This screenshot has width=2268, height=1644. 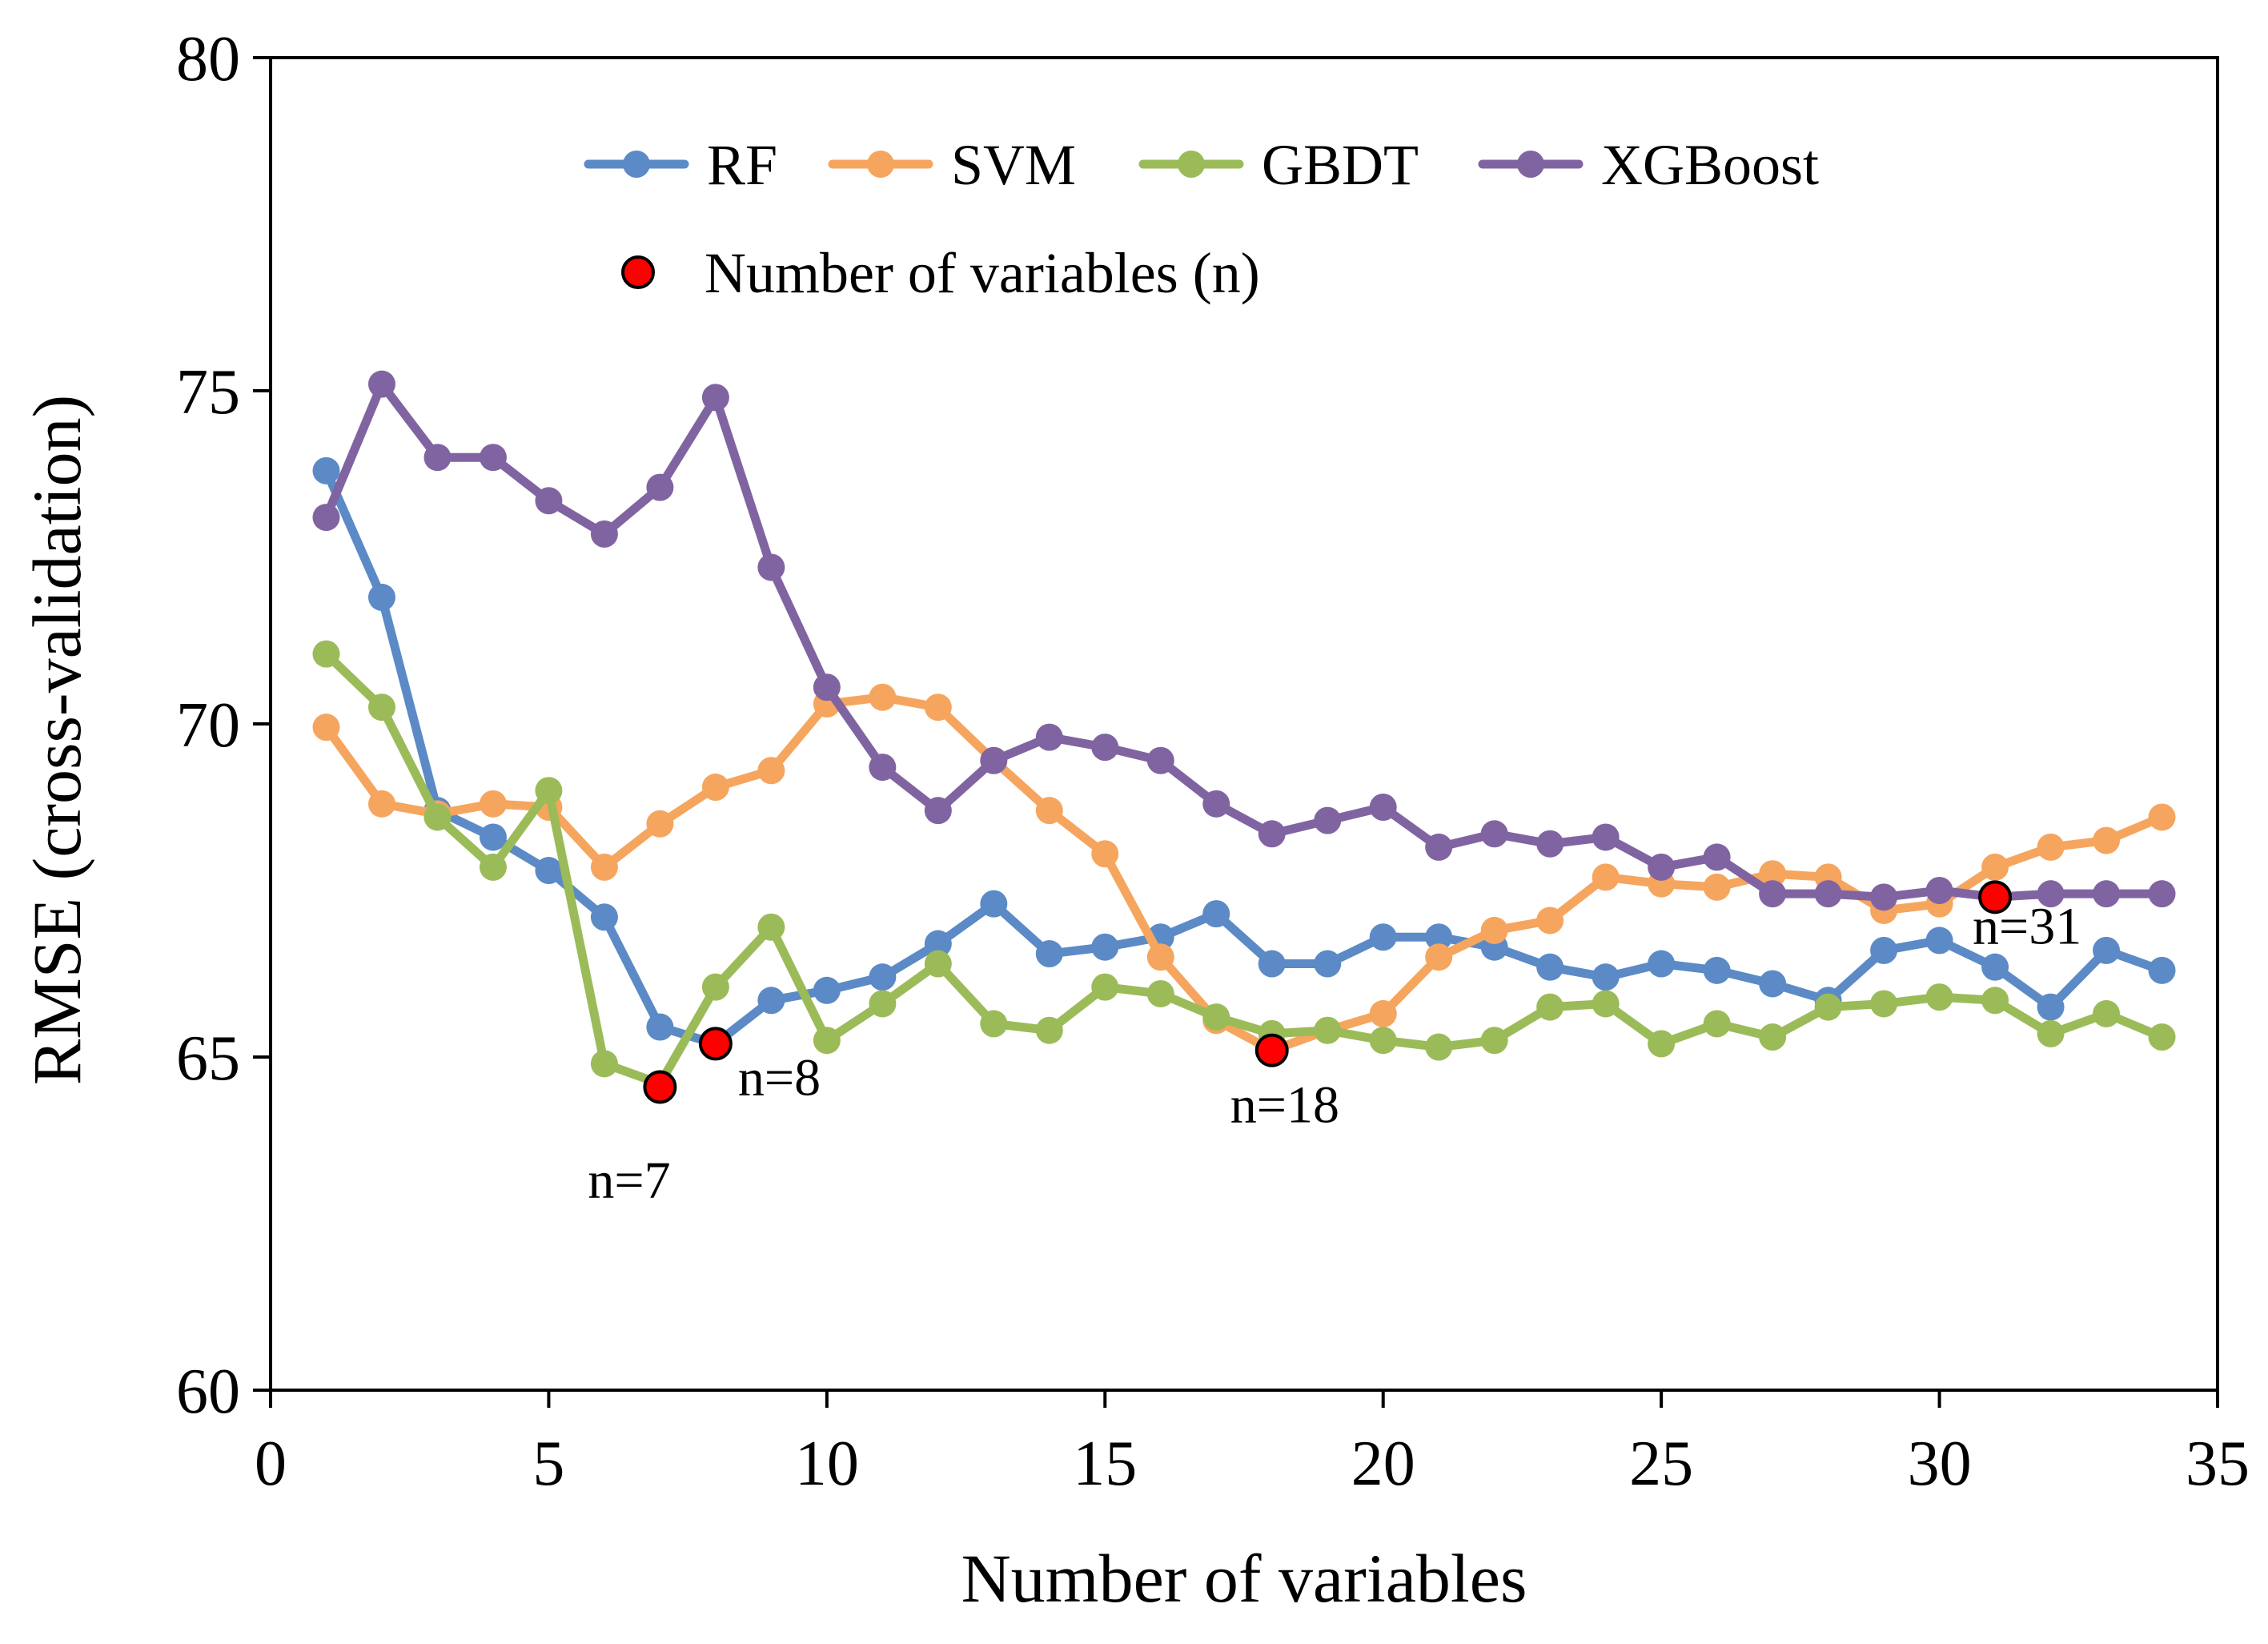 I want to click on x-tick-label: 25, so click(x=1661, y=1464).